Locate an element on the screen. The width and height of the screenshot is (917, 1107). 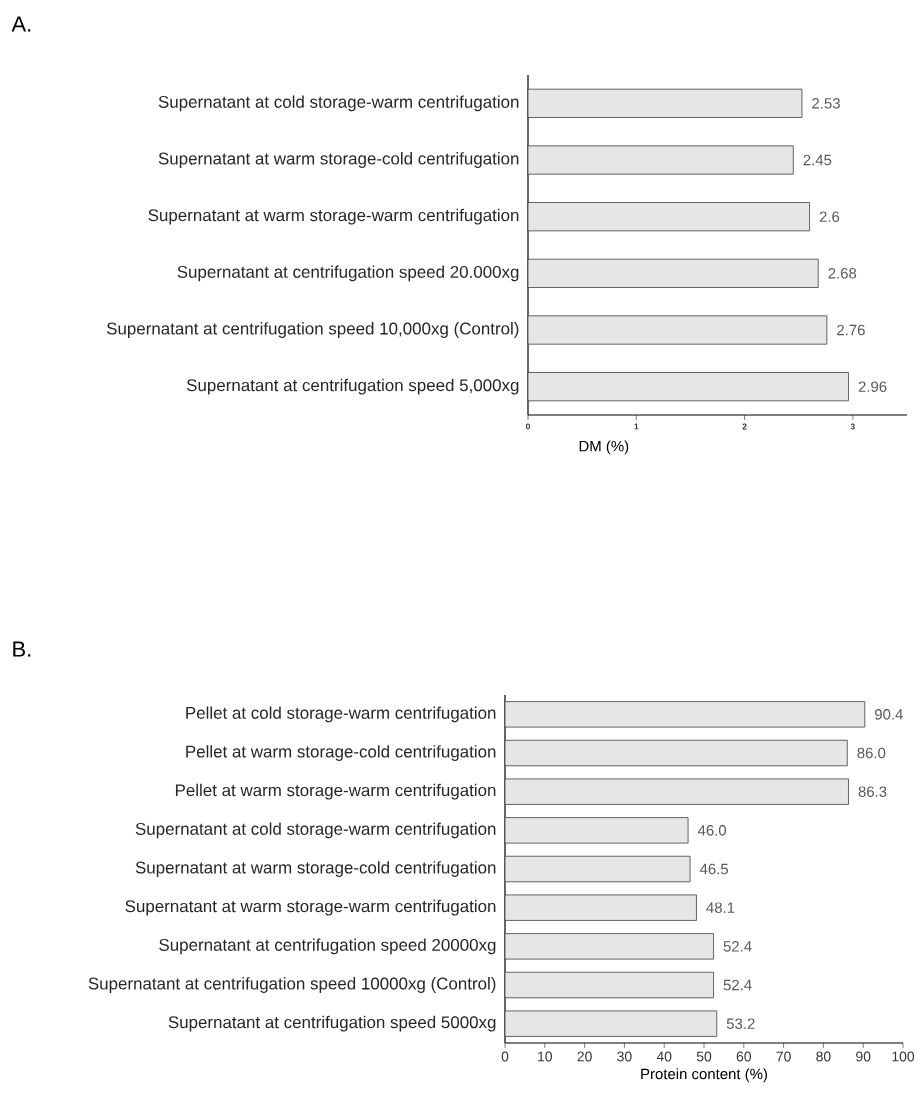
x-tick-label: 20 is located at coordinates (584, 1056).